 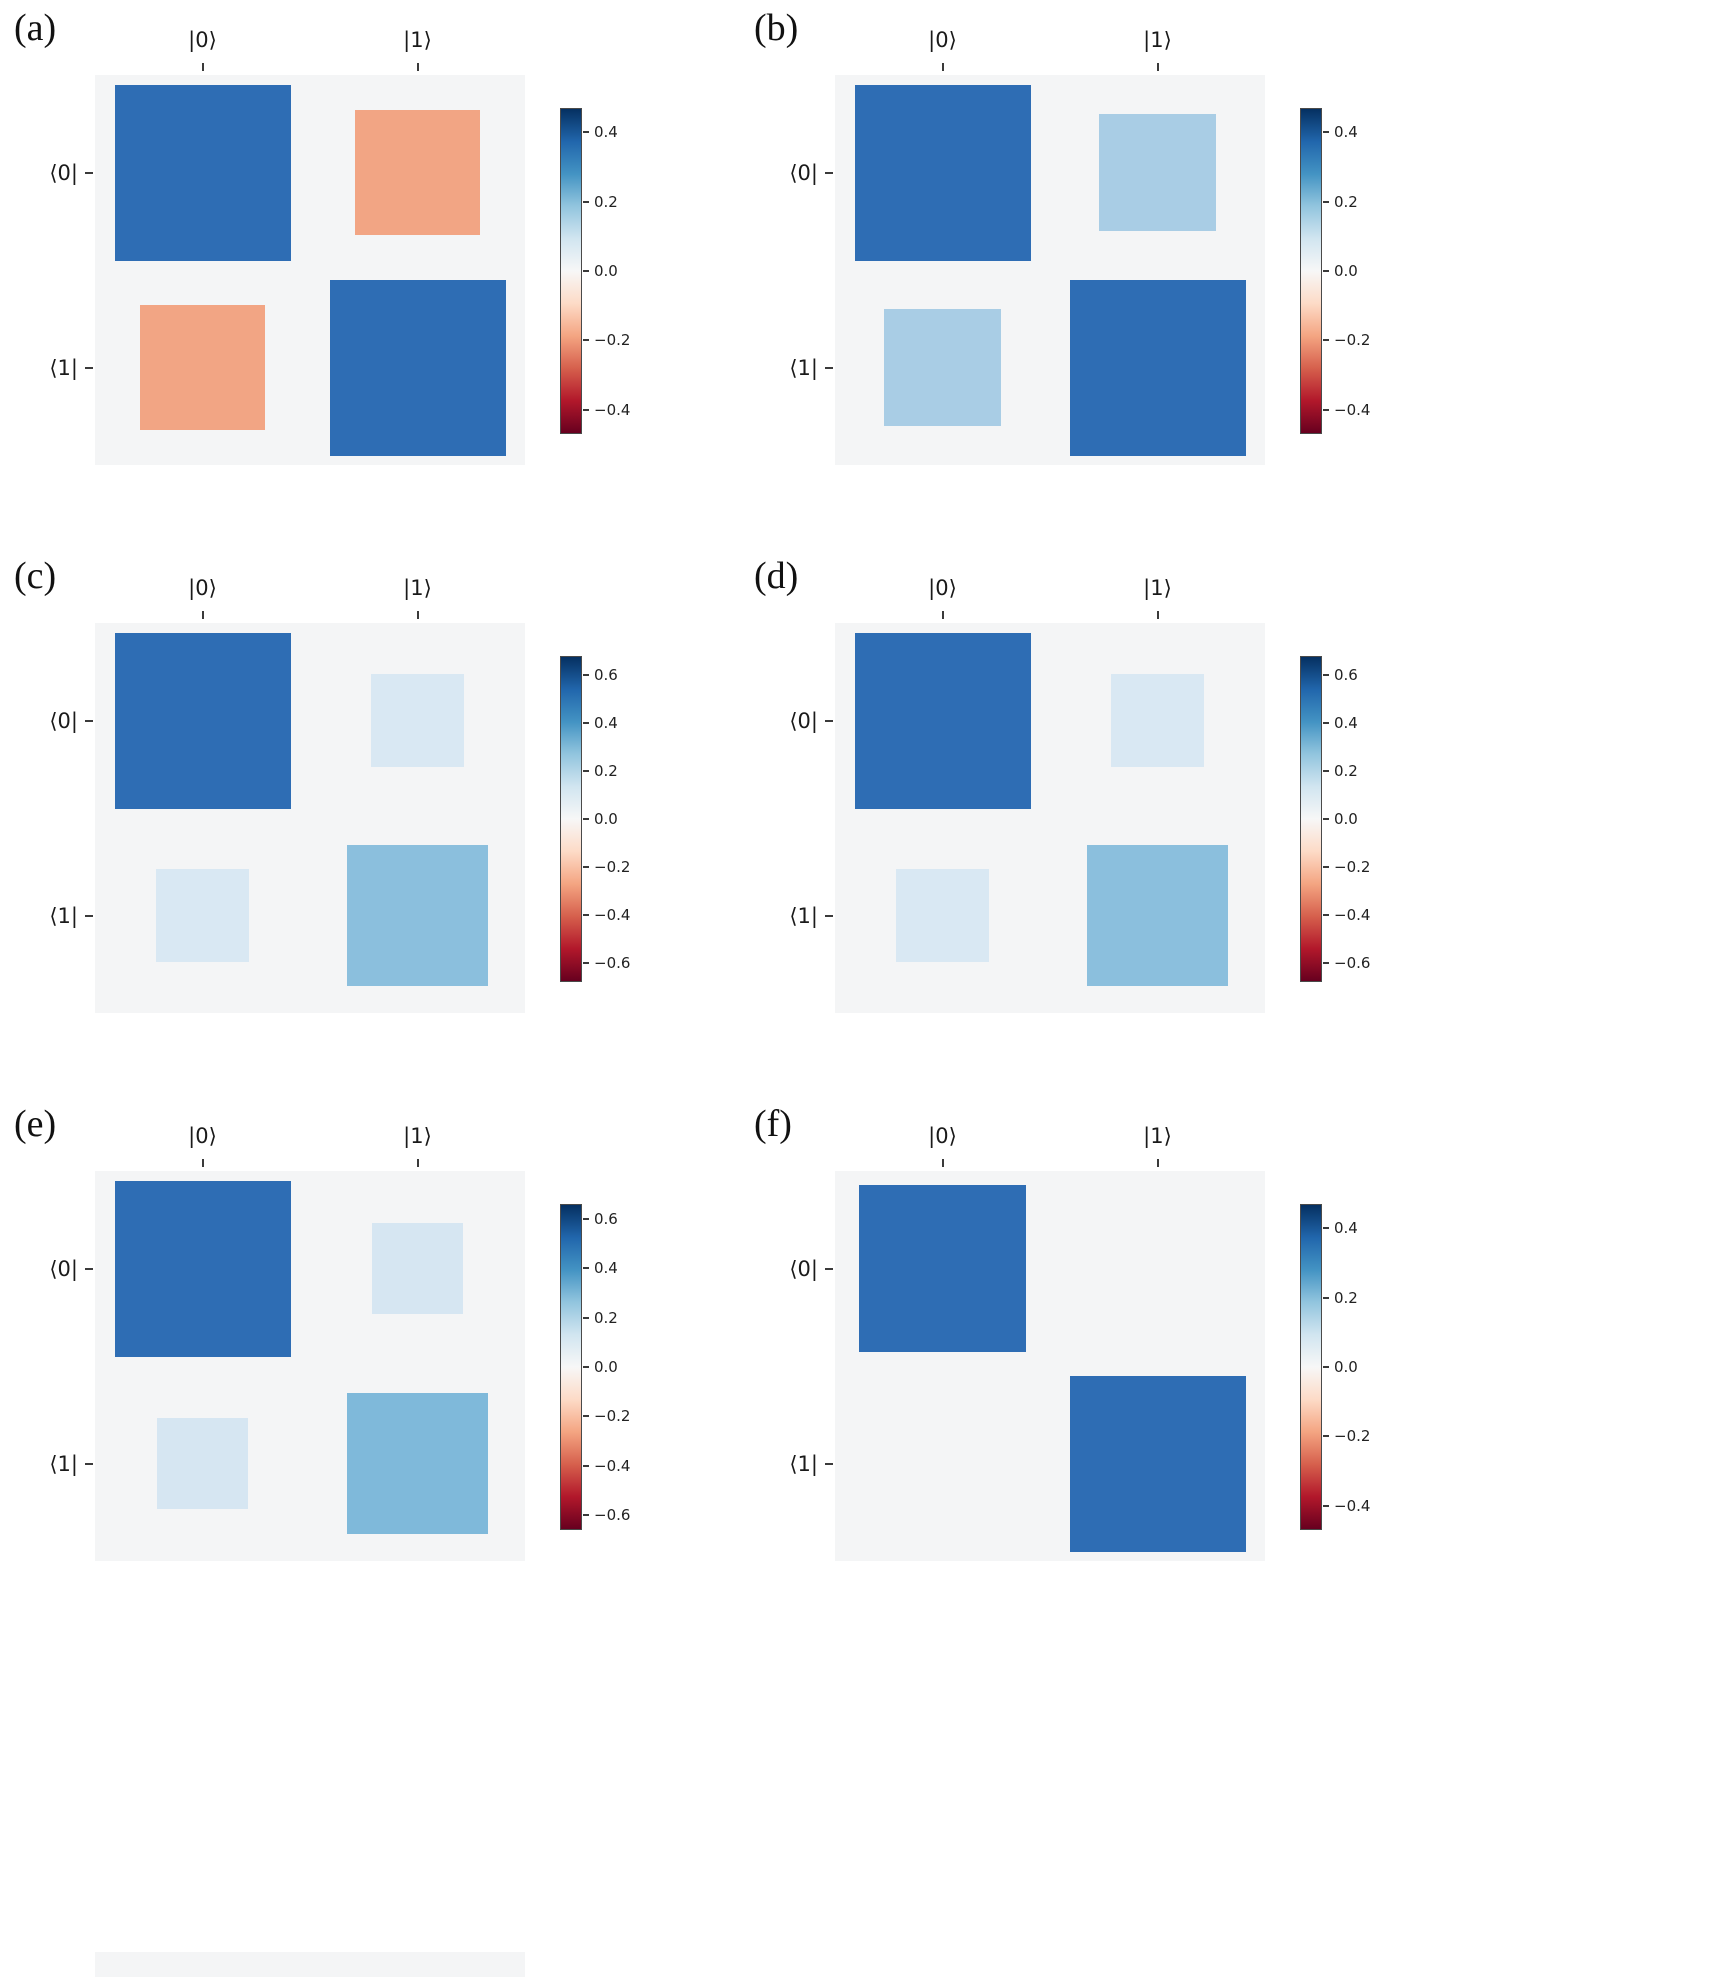 I want to click on panel-label: (c), so click(x=35, y=576).